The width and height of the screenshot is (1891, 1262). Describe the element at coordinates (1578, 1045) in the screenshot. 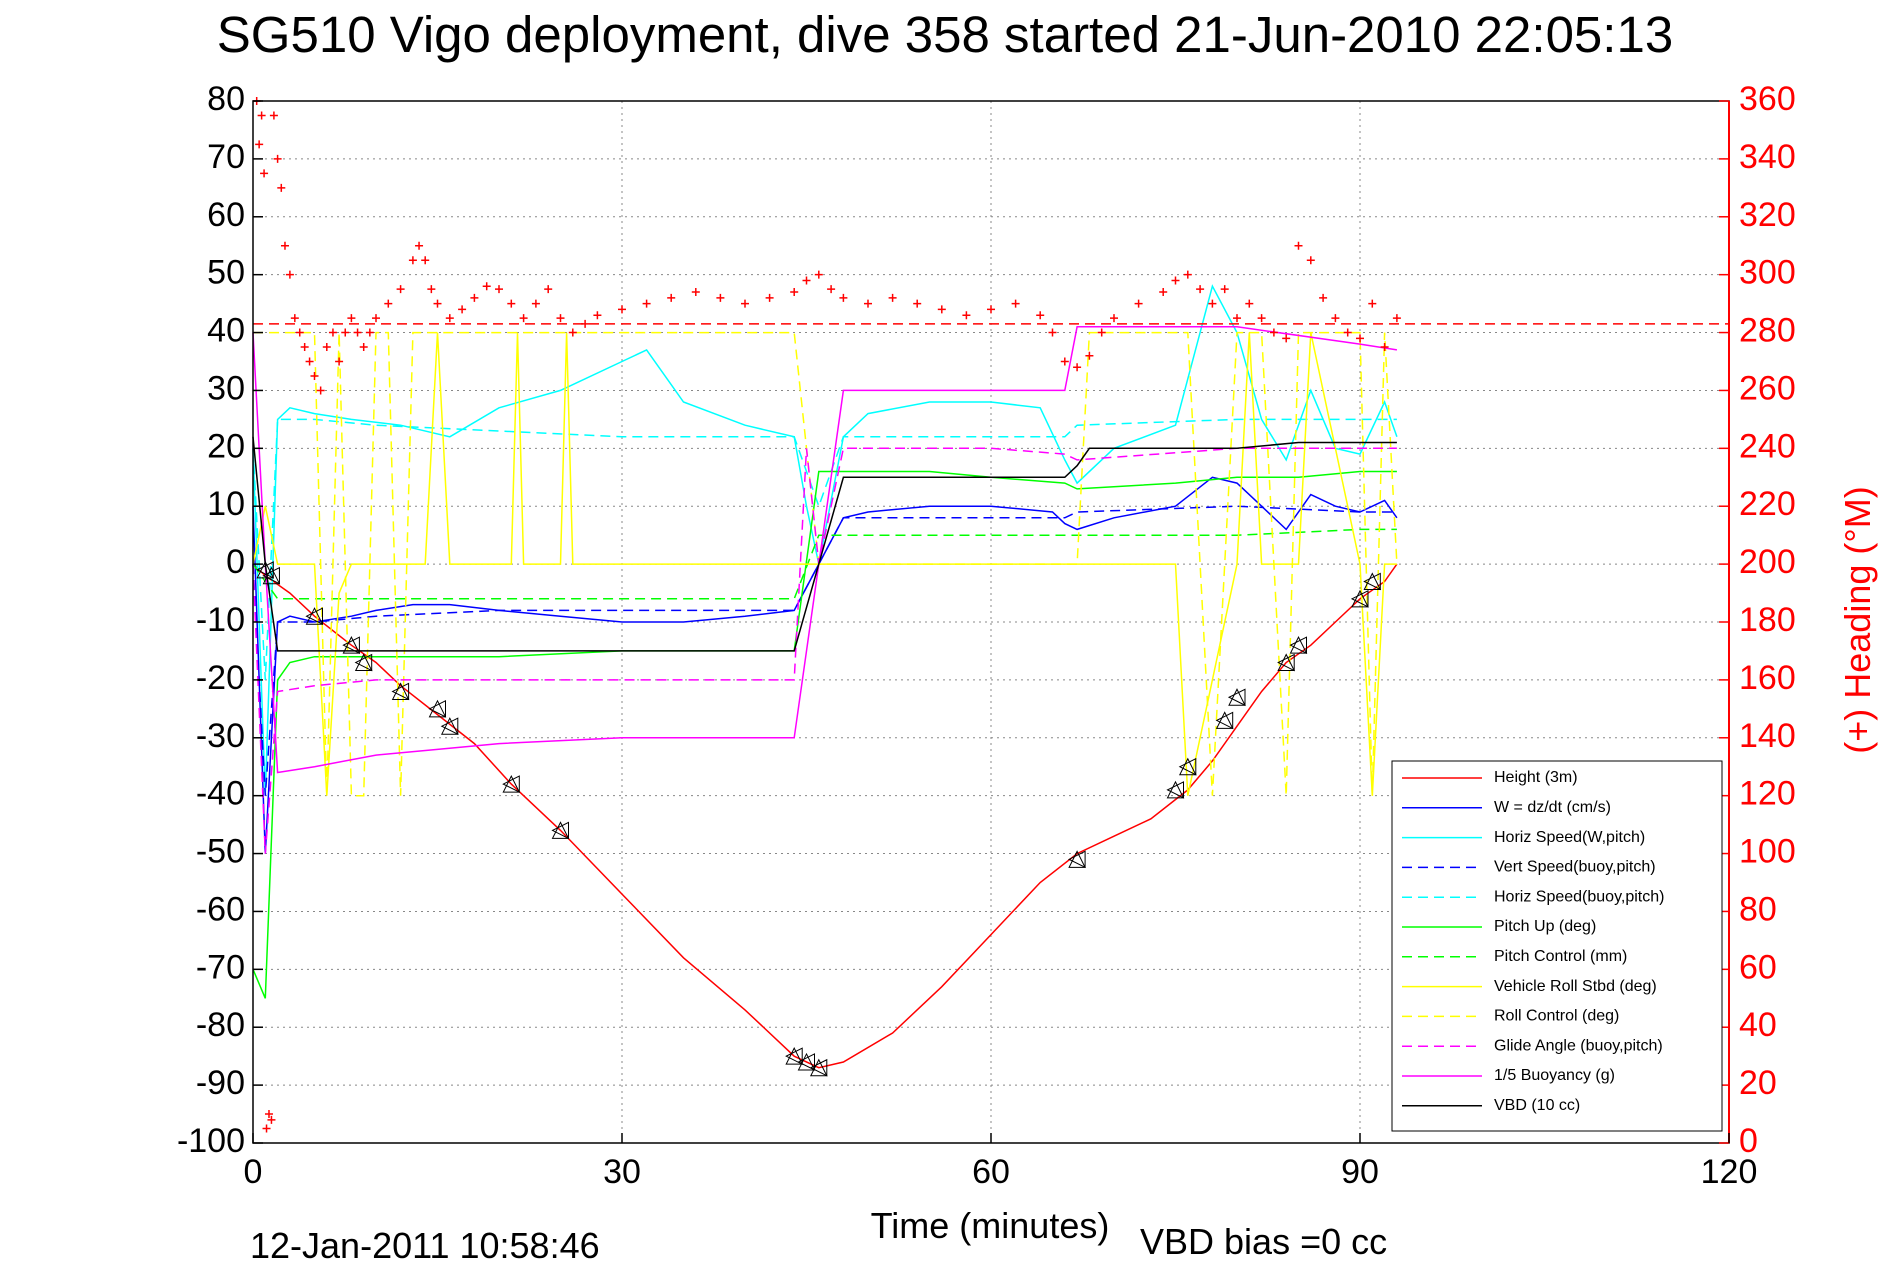

I see `legend-entry: Glide Angle (buoy,pitch)` at that location.